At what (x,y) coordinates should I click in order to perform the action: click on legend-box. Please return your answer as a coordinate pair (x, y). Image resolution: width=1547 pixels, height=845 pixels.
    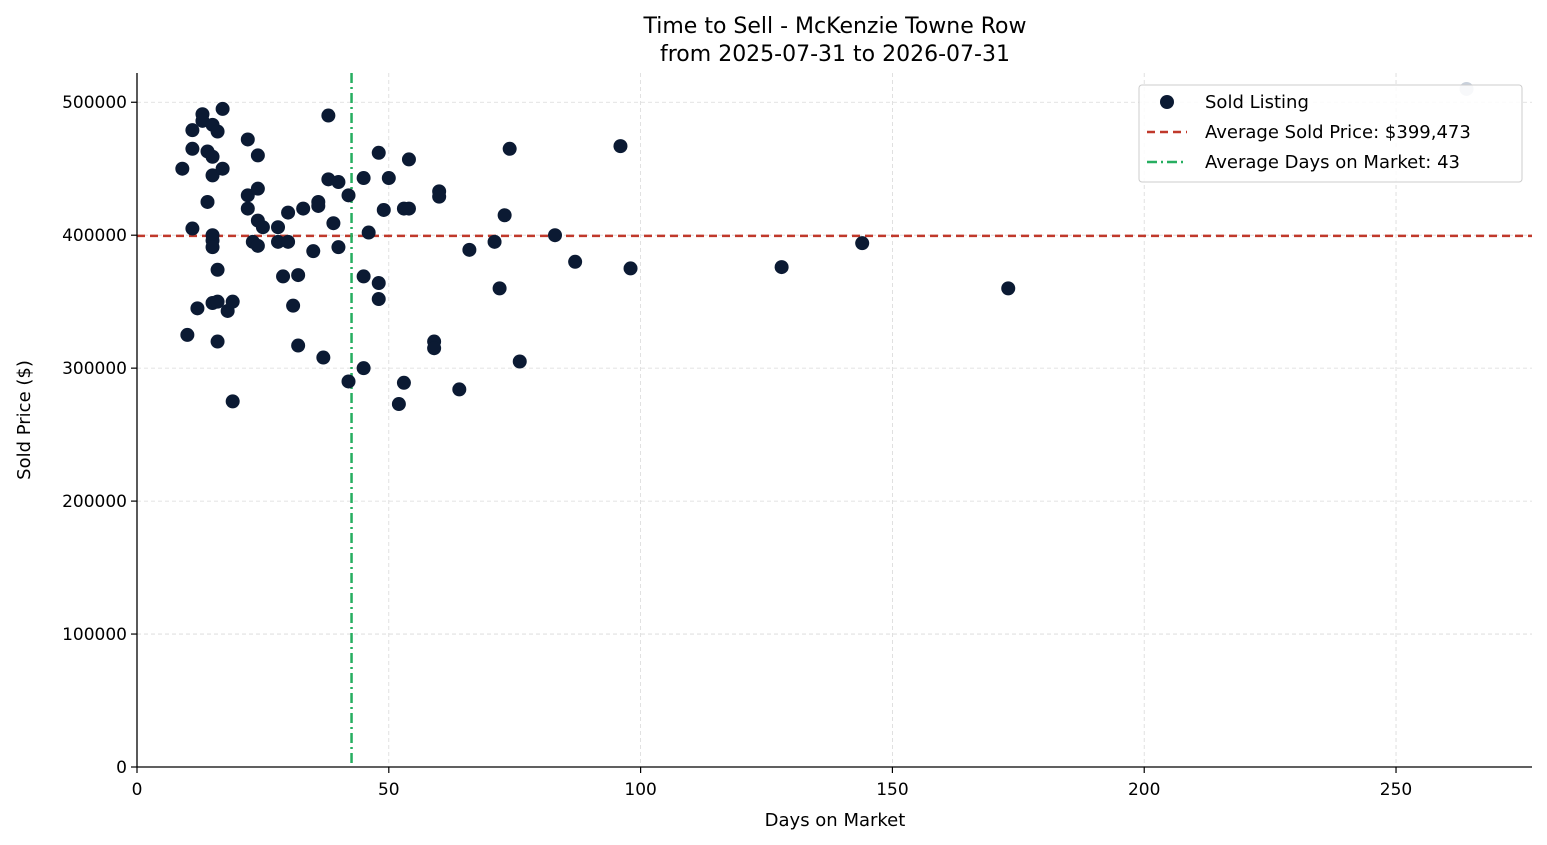
    Looking at the image, I should click on (1330, 133).